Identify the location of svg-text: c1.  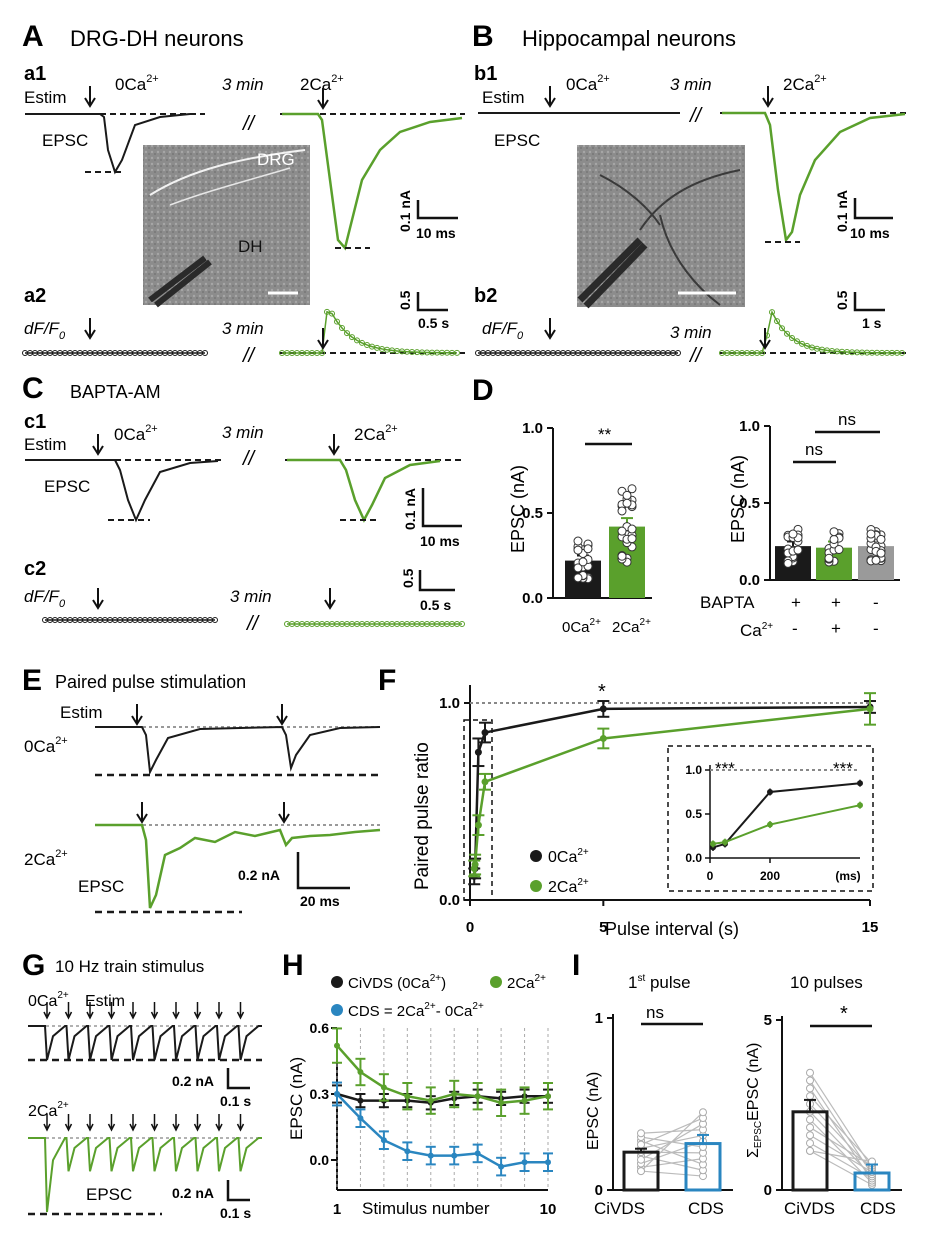
(35, 422).